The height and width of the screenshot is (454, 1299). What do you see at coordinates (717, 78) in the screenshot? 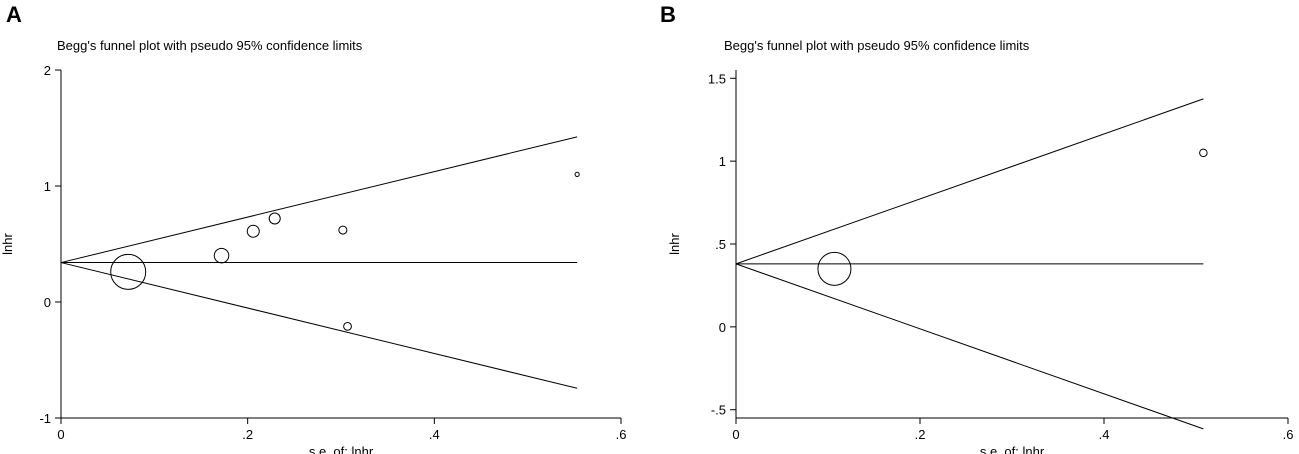
I see `y-tick-label: 1.5` at bounding box center [717, 78].